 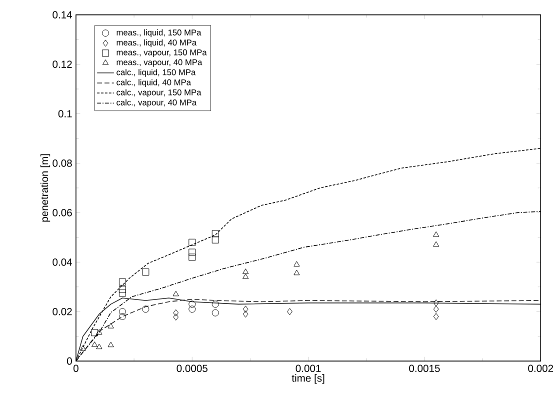 I want to click on y-tick-label: 0.08, so click(x=62, y=164).